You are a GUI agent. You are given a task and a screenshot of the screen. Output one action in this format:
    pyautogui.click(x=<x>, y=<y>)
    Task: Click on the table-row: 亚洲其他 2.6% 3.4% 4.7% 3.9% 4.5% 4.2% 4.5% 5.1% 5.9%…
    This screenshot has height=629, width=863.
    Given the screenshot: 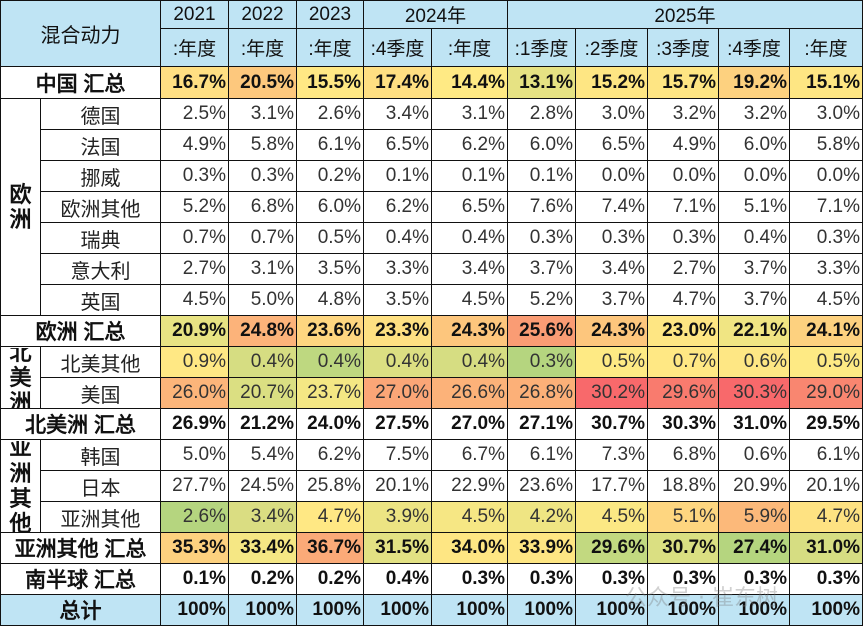 What is the action you would take?
    pyautogui.click(x=432, y=517)
    